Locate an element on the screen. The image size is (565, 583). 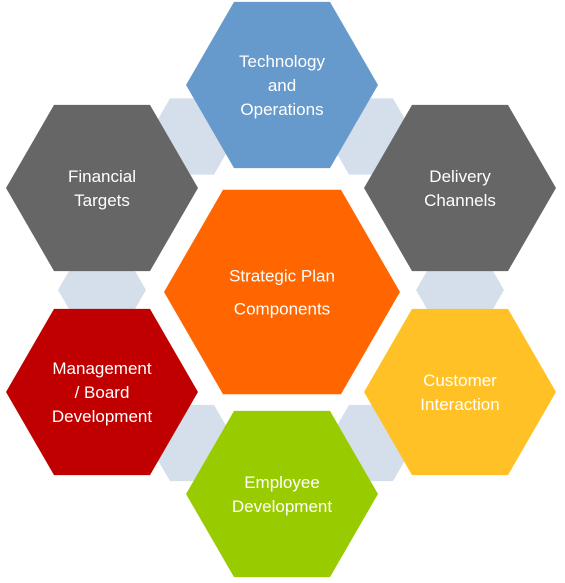
hex-financial-targets: Financial Targets is located at coordinates (102, 188).